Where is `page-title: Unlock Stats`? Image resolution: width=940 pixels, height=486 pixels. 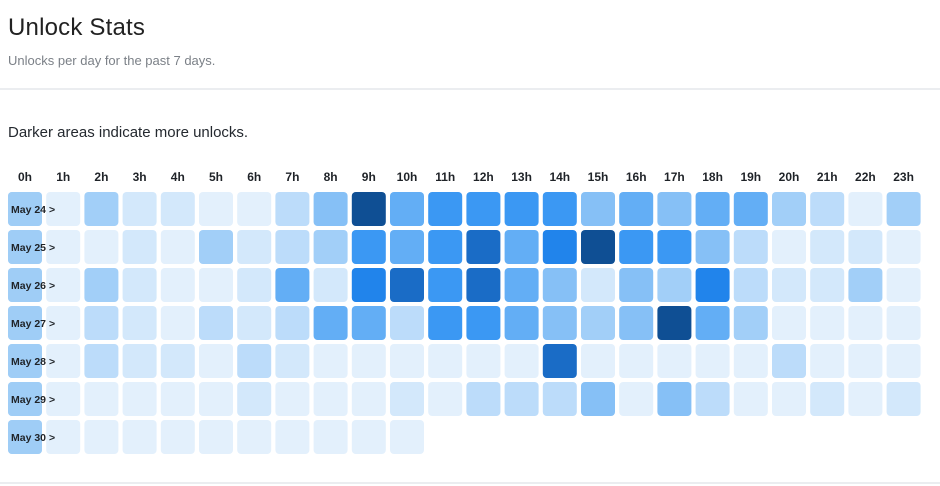
page-title: Unlock Stats is located at coordinates (77, 27).